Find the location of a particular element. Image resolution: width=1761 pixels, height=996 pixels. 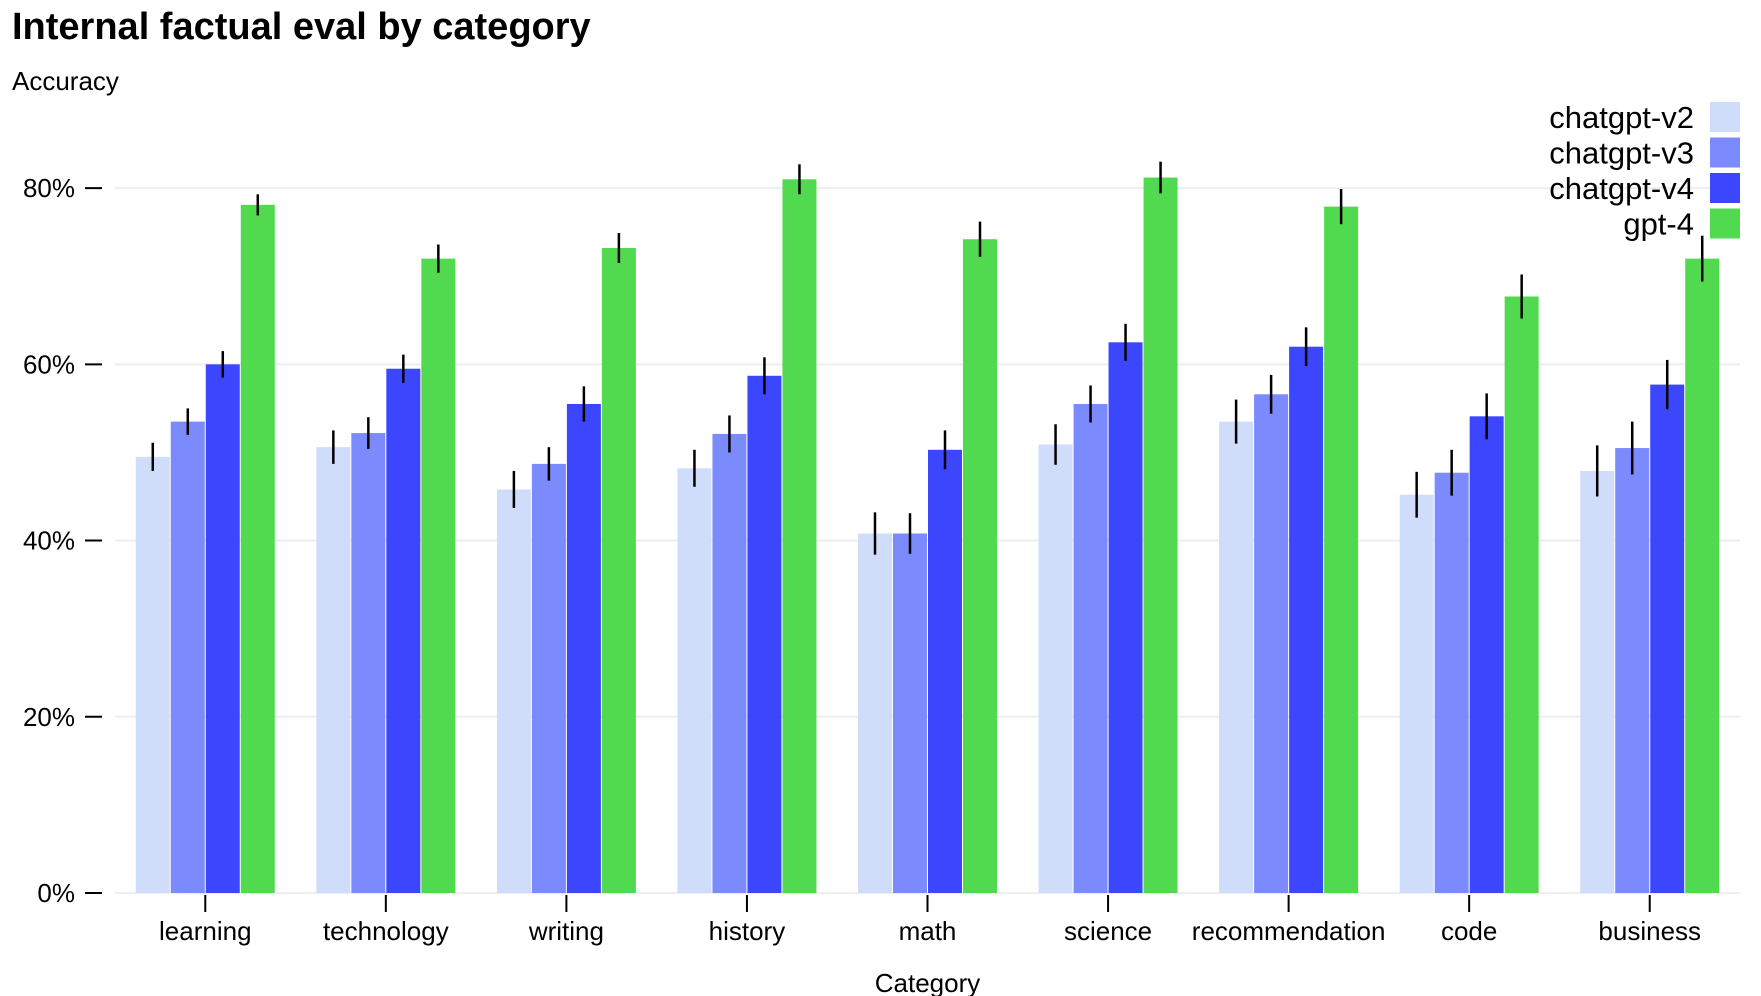

y-tick-label: 20% is located at coordinates (49, 717).